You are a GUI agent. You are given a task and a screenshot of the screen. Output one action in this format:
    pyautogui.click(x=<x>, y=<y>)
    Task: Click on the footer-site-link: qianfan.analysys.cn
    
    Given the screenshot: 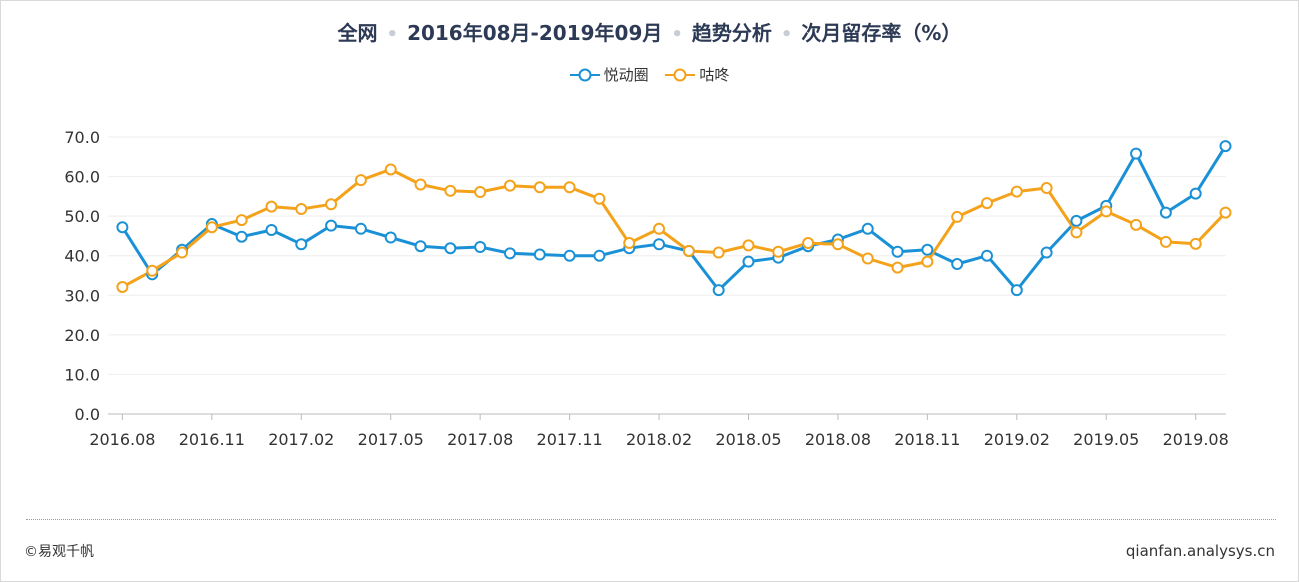 What is the action you would take?
    pyautogui.click(x=1200, y=551)
    